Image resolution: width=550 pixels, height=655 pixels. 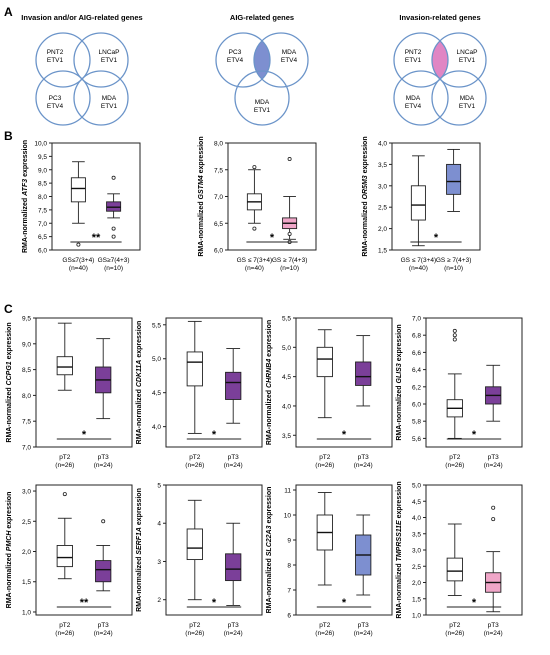 What do you see at coordinates (8, 12) in the screenshot?
I see `panel-label-a: A` at bounding box center [8, 12].